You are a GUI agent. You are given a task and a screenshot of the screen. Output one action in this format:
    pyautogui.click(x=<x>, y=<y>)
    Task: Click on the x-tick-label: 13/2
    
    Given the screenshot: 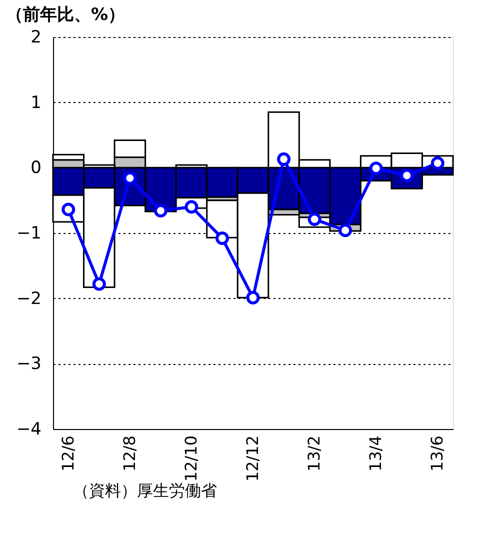 What is the action you would take?
    pyautogui.click(x=314, y=454)
    